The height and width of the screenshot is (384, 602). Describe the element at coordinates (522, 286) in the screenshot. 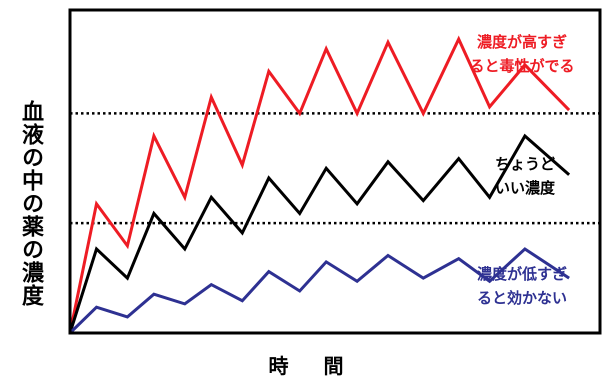

I see `annotation-low: 濃度が低すぎ ると効かない` at that location.